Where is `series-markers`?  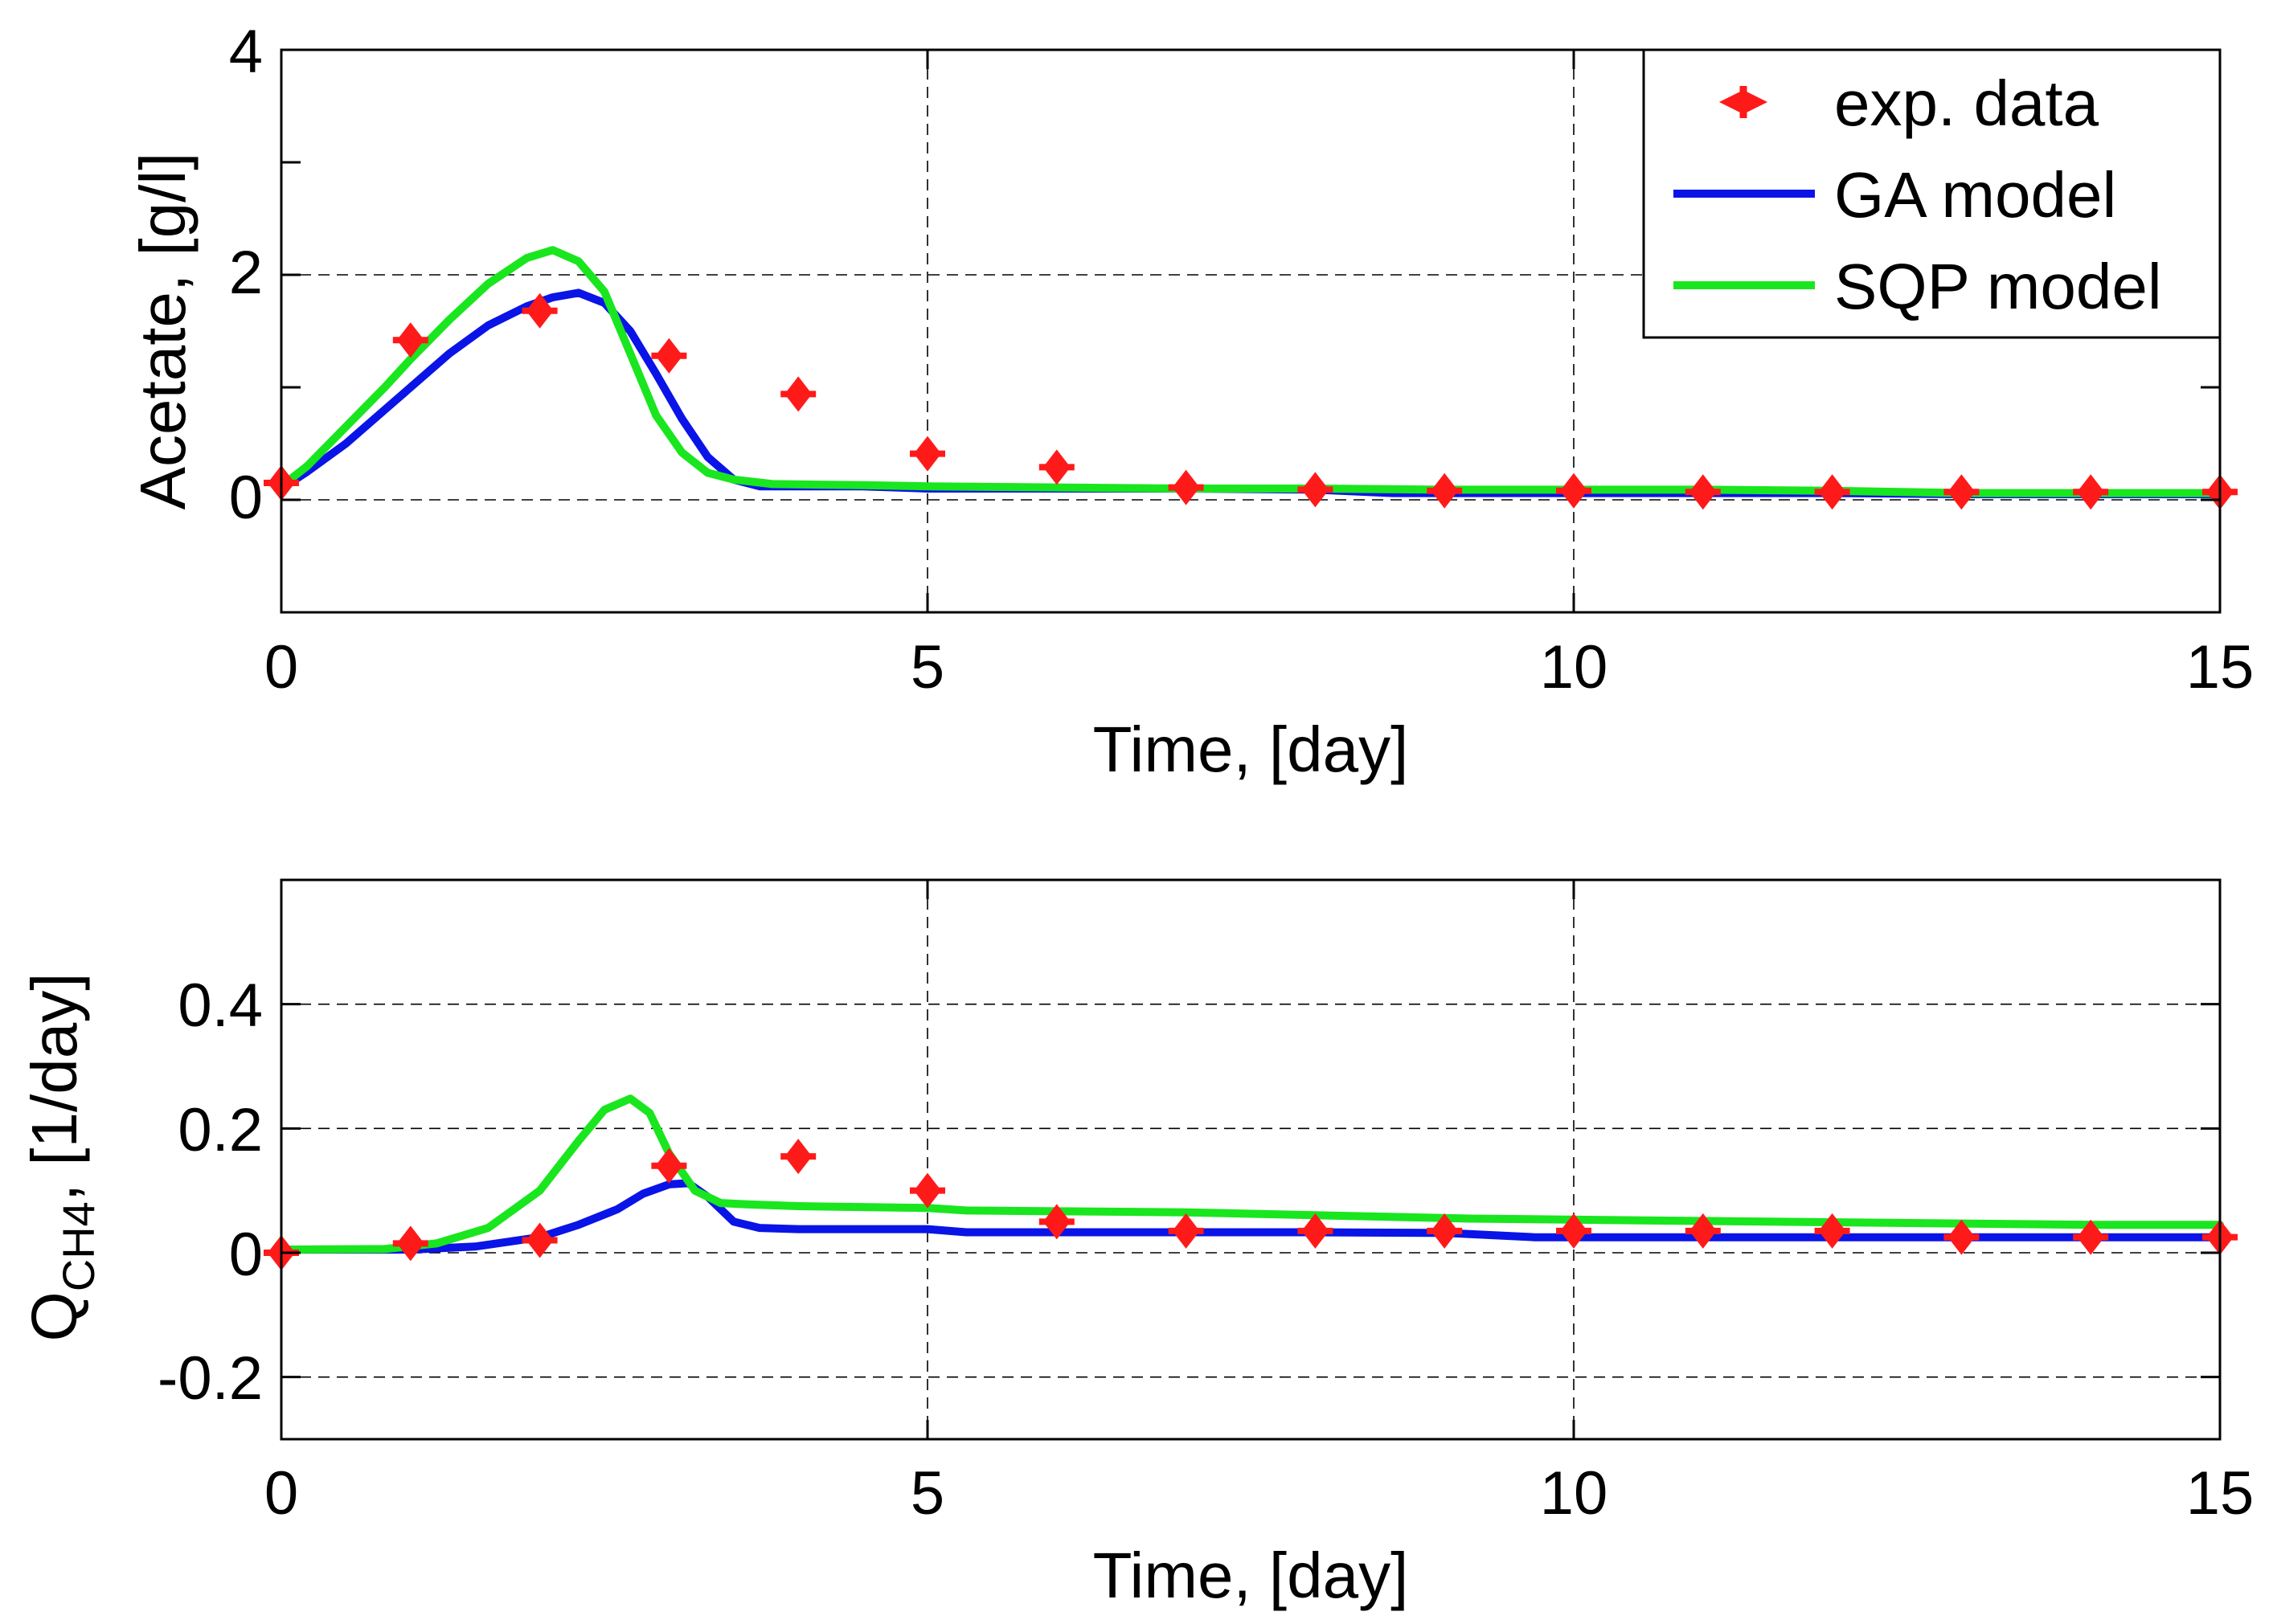 series-markers is located at coordinates (1251, 1204).